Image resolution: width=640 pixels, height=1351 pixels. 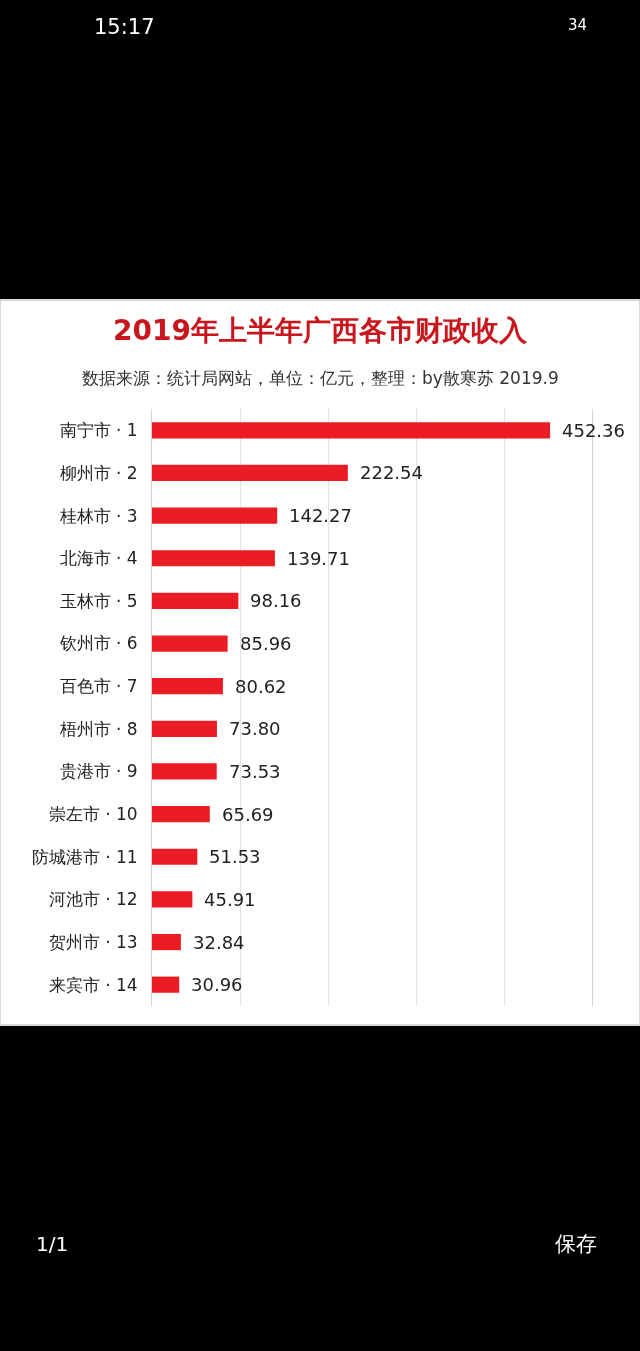 What do you see at coordinates (84, 856) in the screenshot?
I see `y-tick-label: 防城港市 · 11` at bounding box center [84, 856].